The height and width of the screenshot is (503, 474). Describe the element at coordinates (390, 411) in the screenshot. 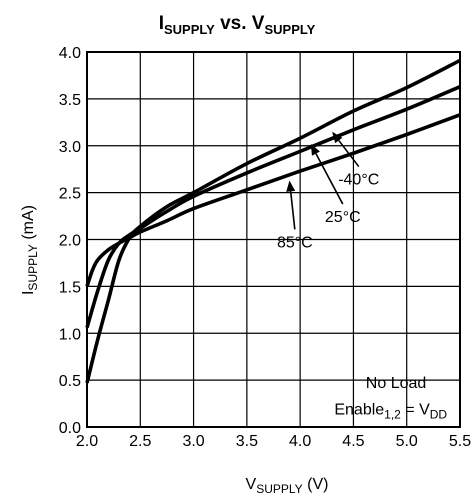

I see `annotation-enable: Enable1,2 = VDD` at that location.